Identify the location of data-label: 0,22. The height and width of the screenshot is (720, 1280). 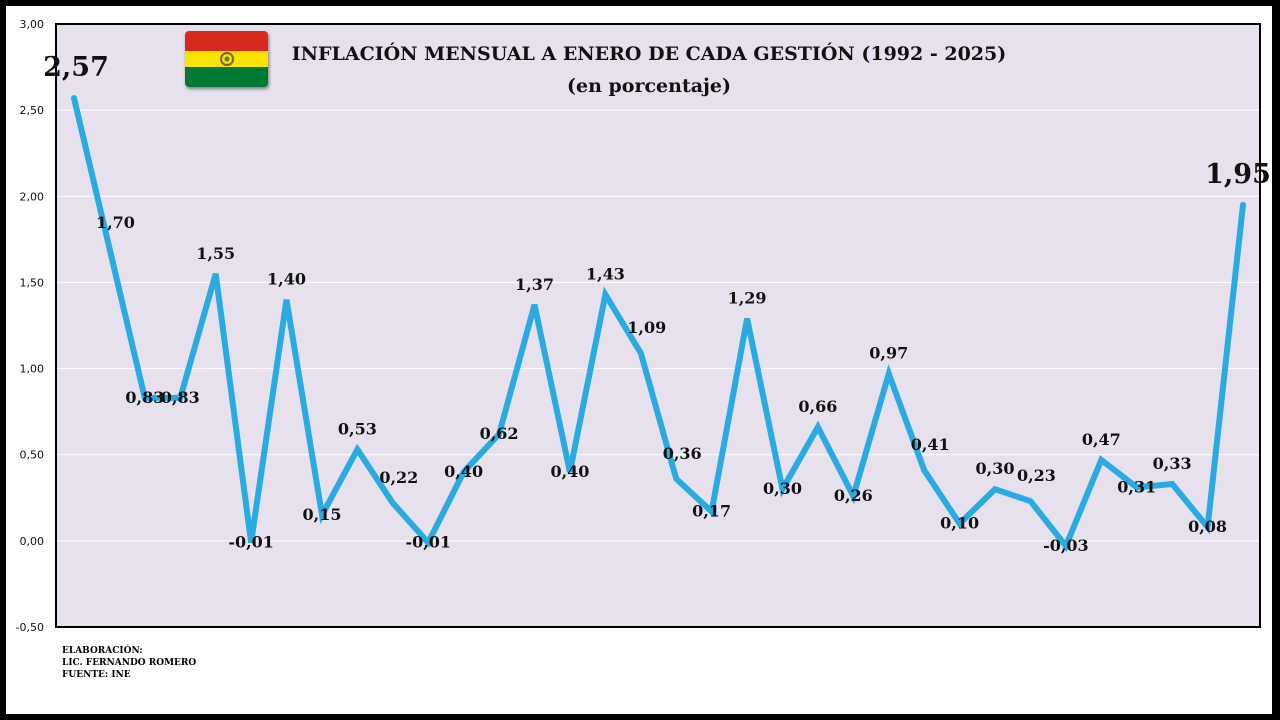
(398, 477).